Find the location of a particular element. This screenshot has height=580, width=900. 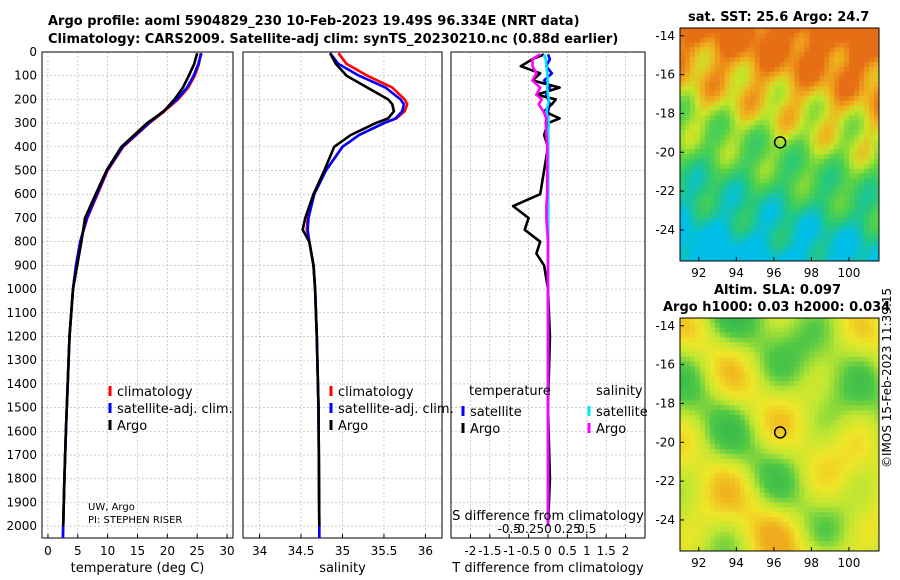

series-climatology is located at coordinates (357, 295).